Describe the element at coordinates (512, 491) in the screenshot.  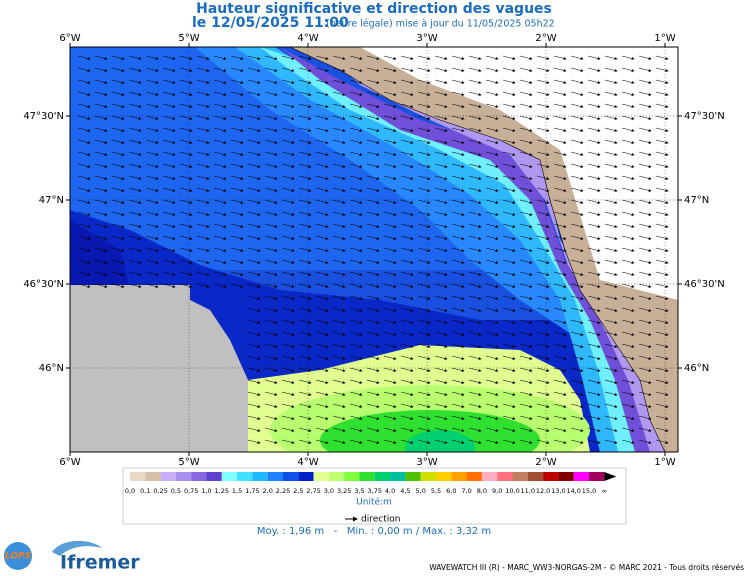
I see `legend-label: 10,0` at that location.